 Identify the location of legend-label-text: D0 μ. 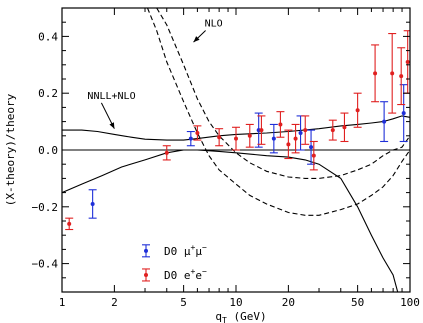
(177, 251).